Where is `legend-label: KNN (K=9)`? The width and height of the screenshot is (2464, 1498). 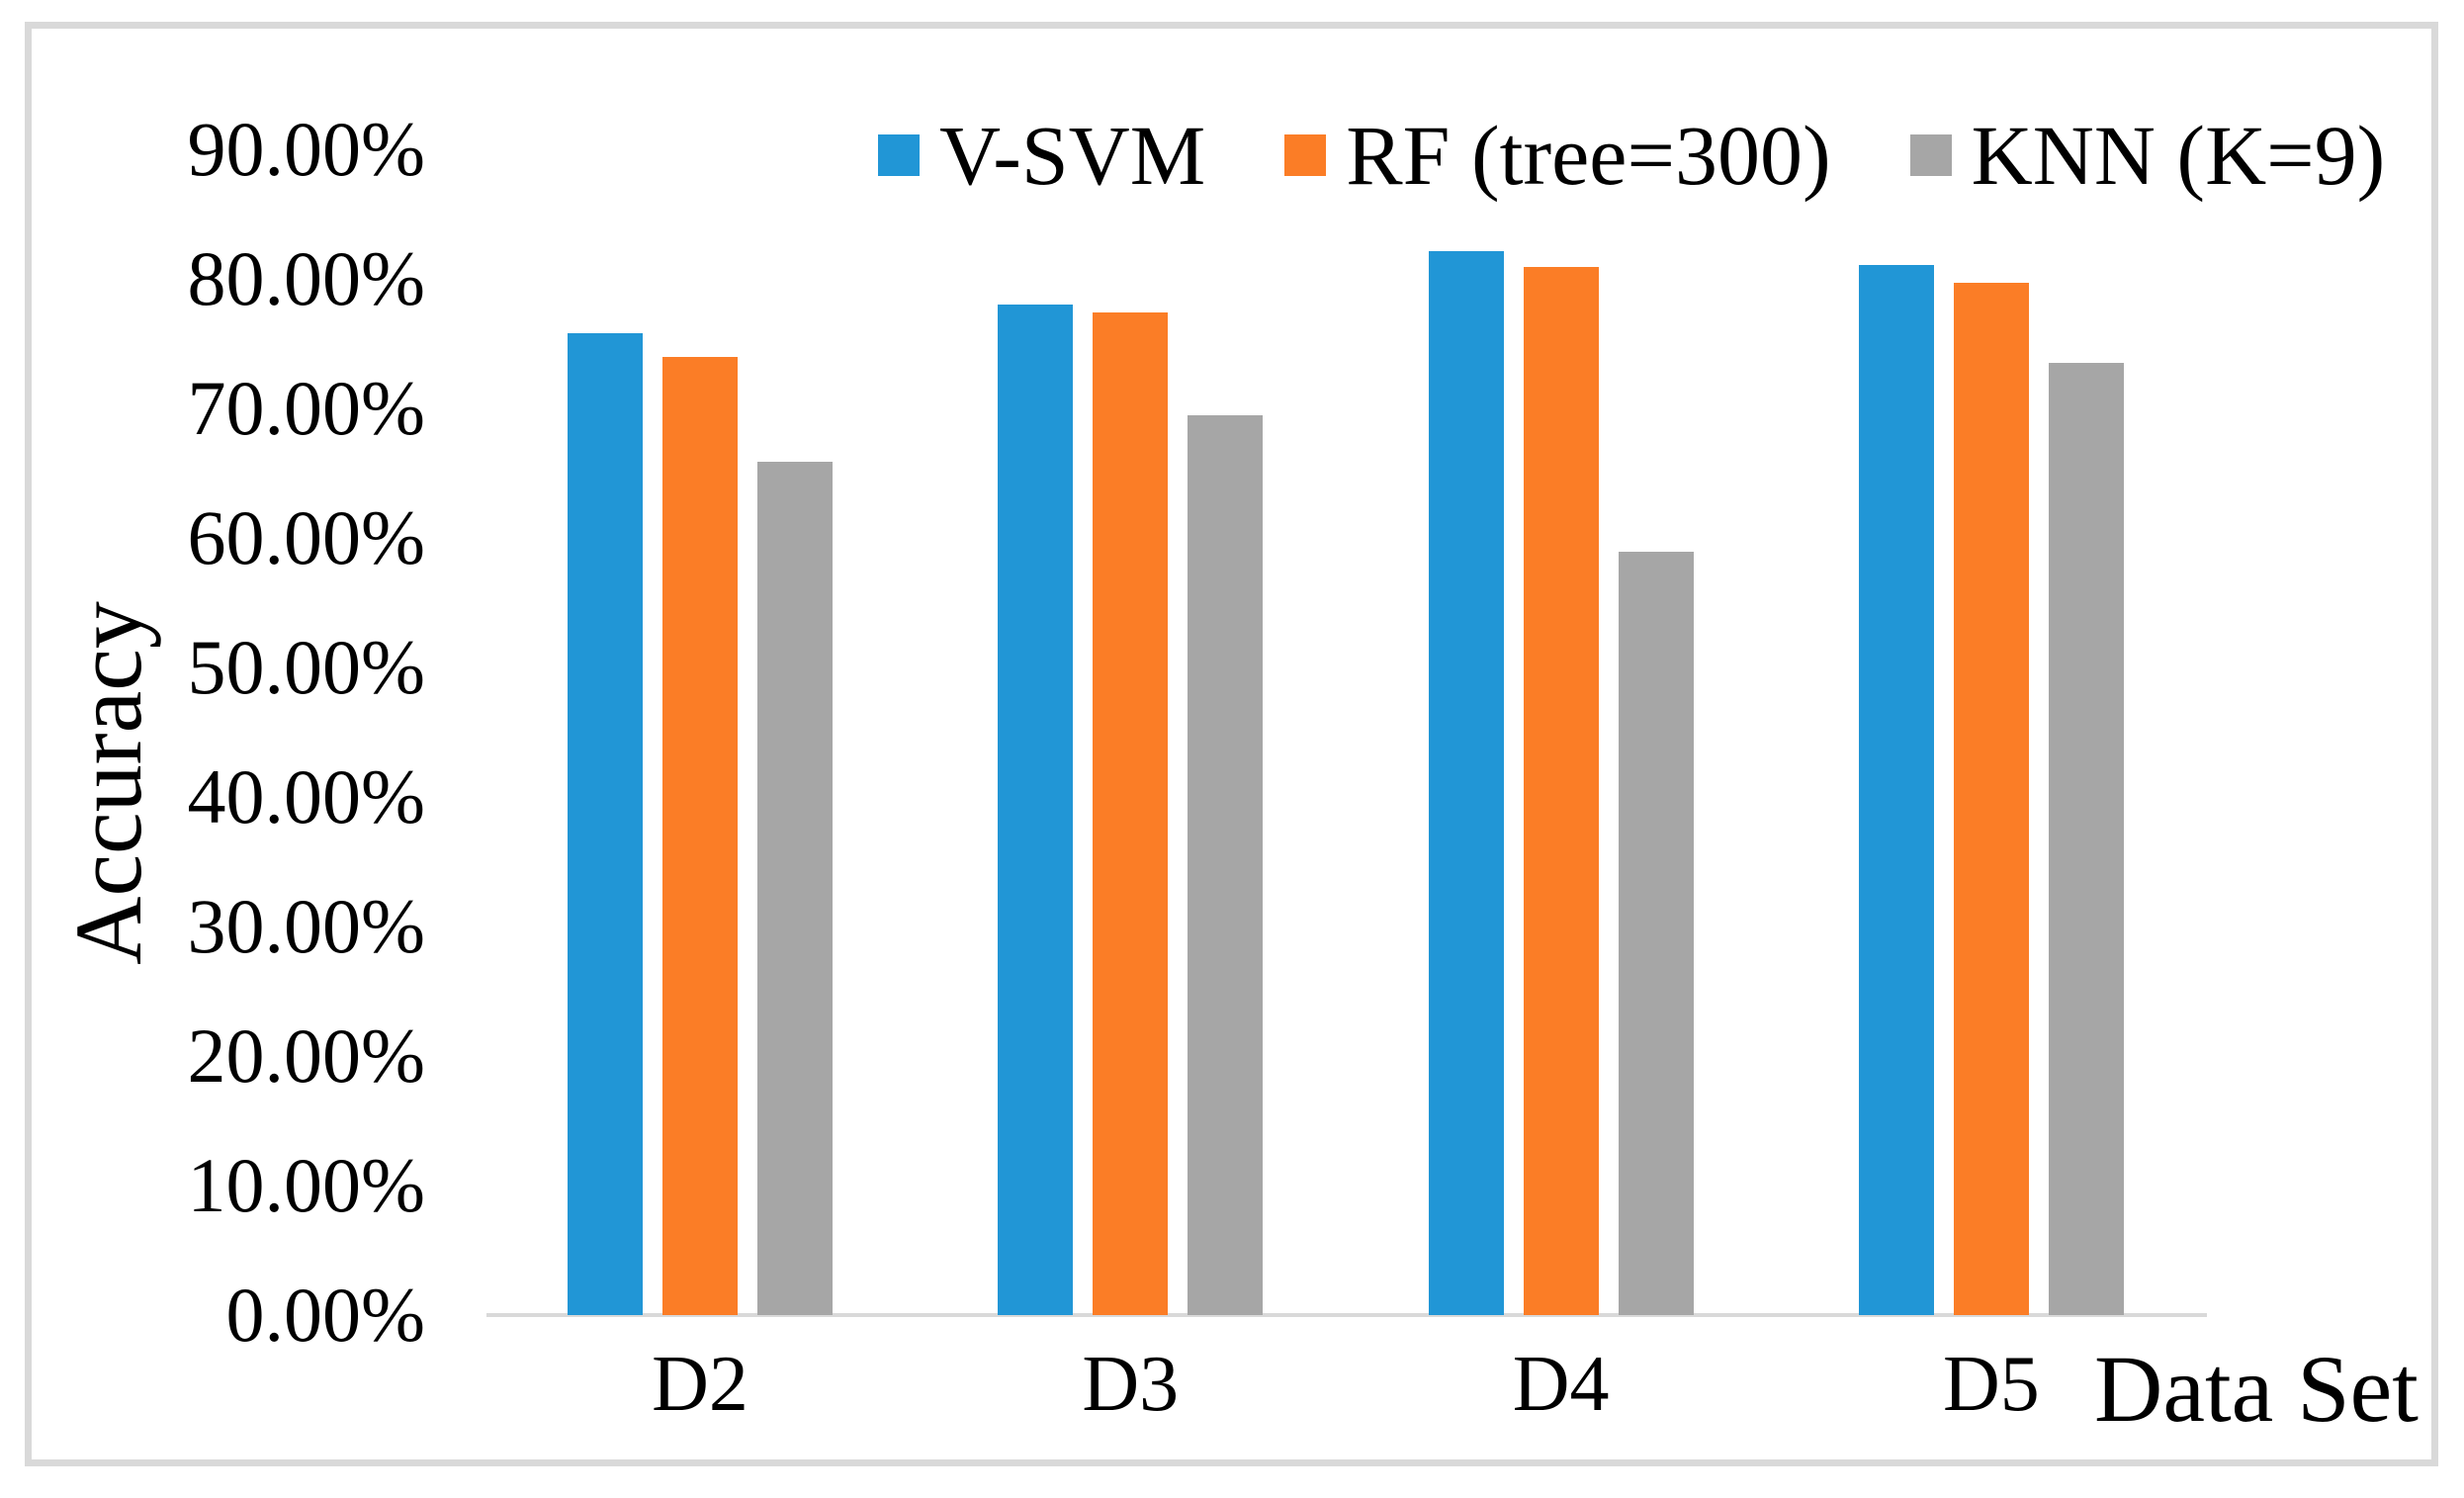 legend-label: KNN (K=9) is located at coordinates (2178, 155).